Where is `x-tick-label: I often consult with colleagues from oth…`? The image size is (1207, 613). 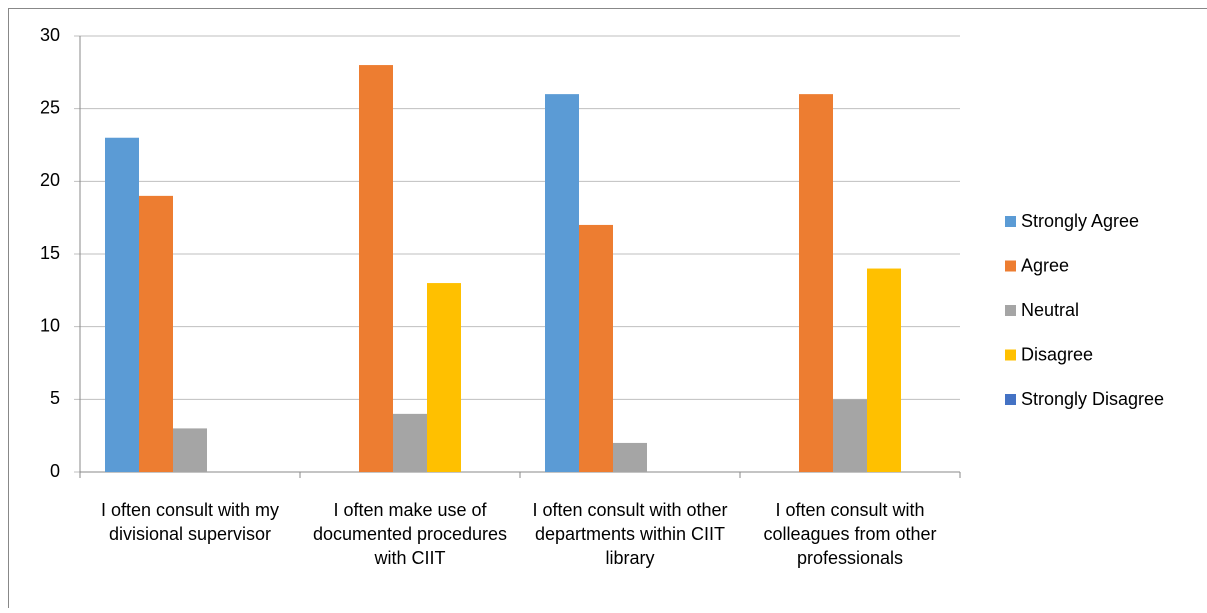 x-tick-label: I often consult with colleagues from oth… is located at coordinates (850, 534).